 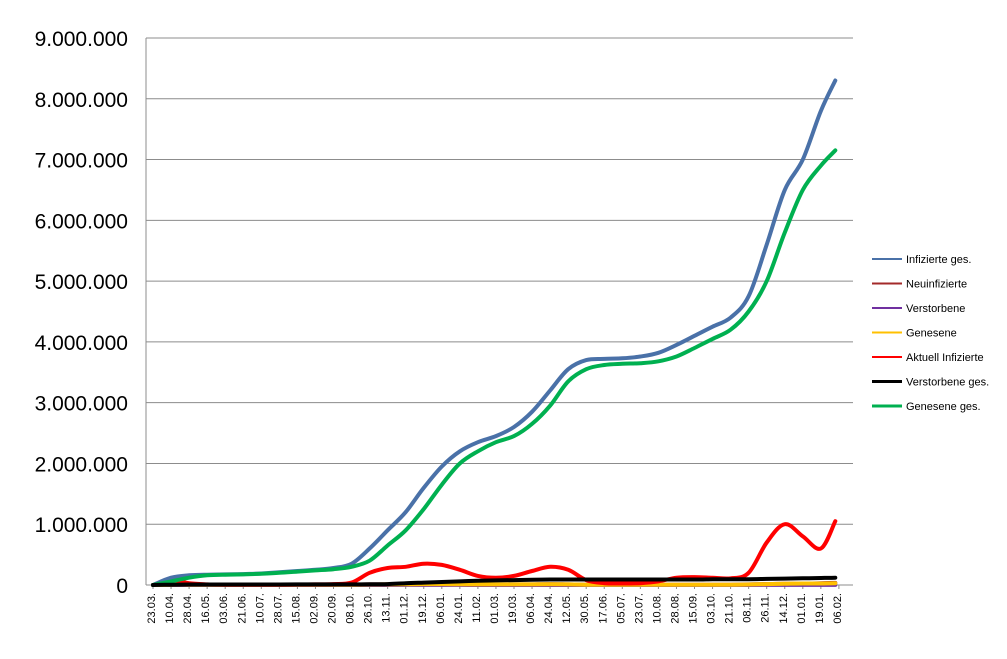 What do you see at coordinates (513, 608) in the screenshot?
I see `x-tick-label: 19.03.` at bounding box center [513, 608].